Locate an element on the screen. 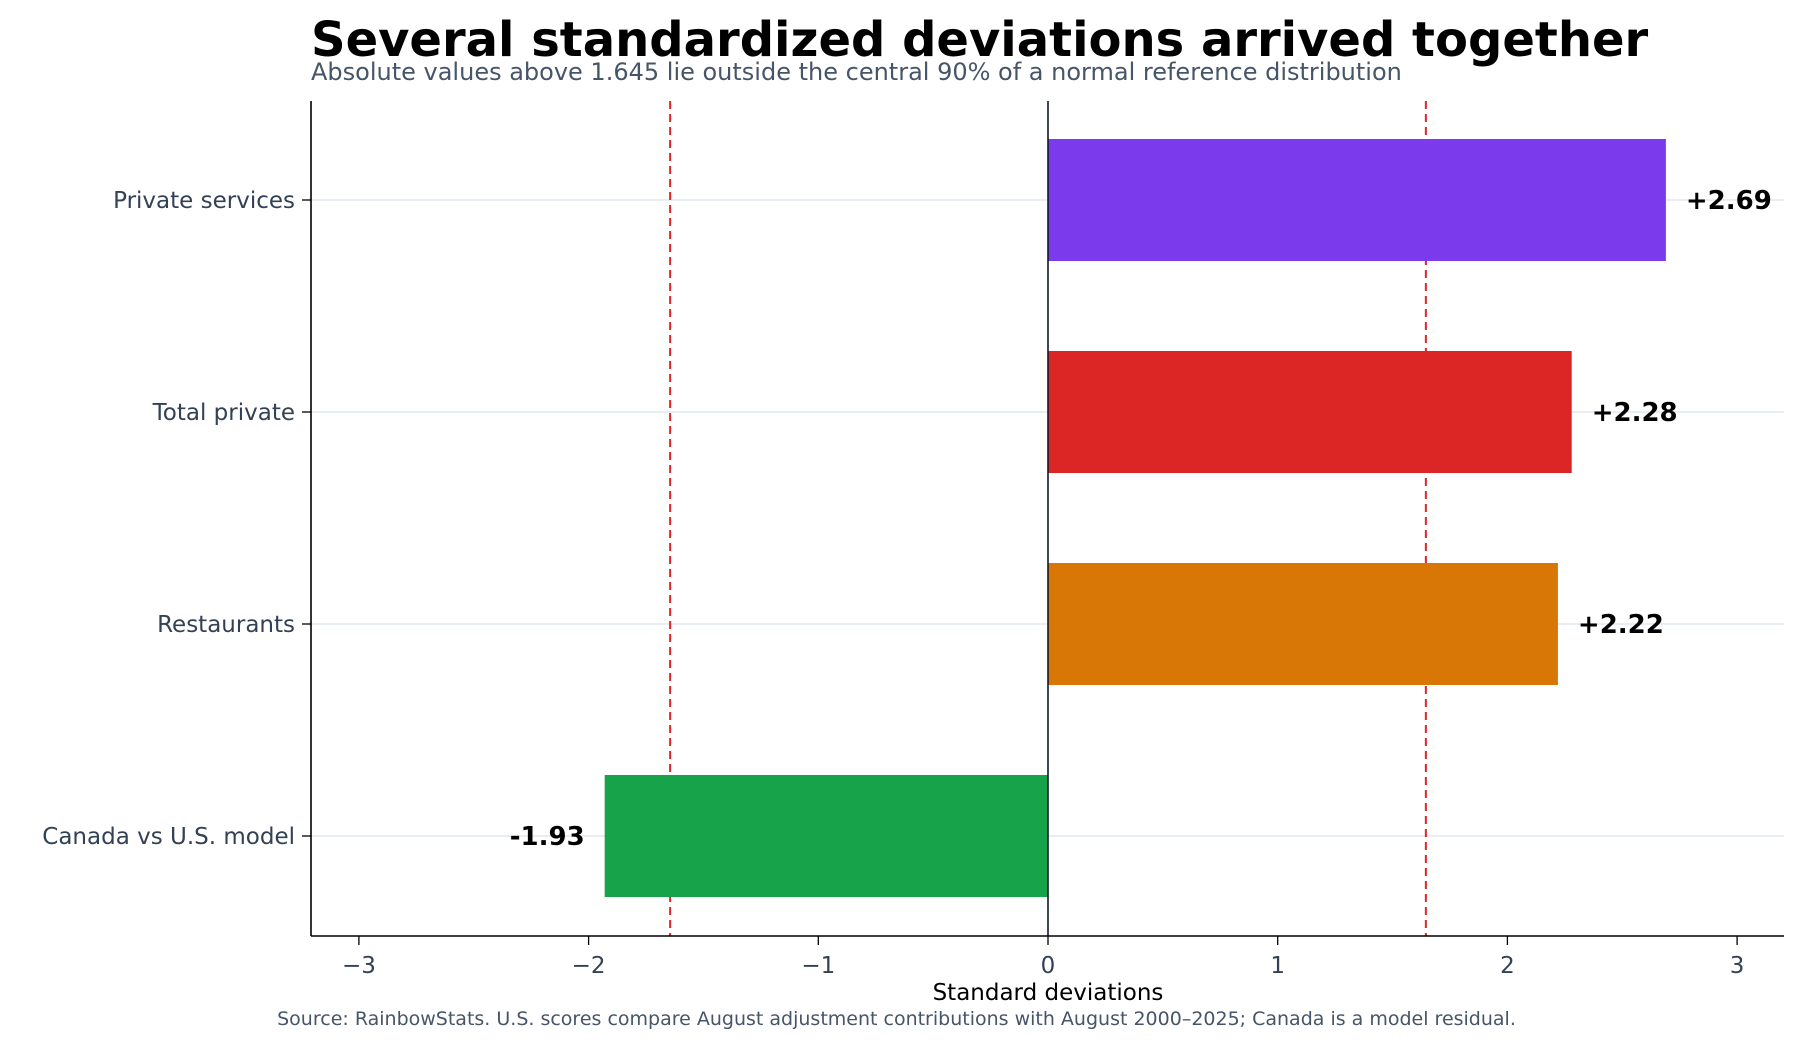  x-tick-label: −1 is located at coordinates (818, 966).